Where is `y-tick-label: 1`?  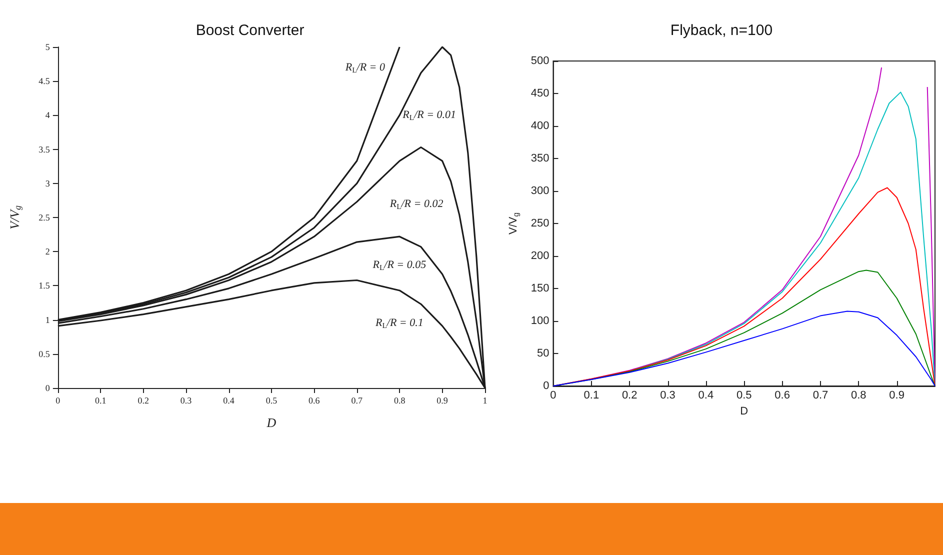 y-tick-label: 1 is located at coordinates (47, 319).